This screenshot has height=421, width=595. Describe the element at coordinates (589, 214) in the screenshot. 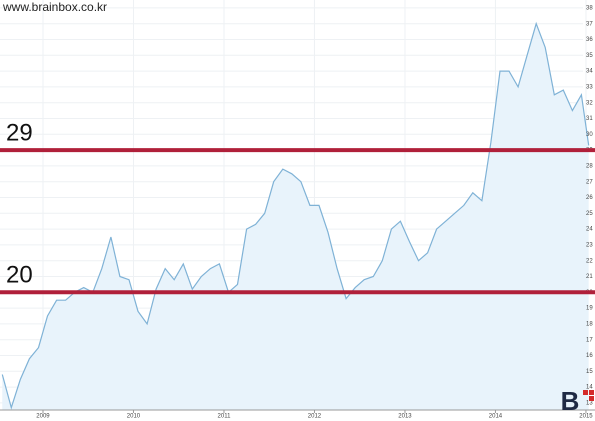

I see `y-tick-label: 25` at that location.